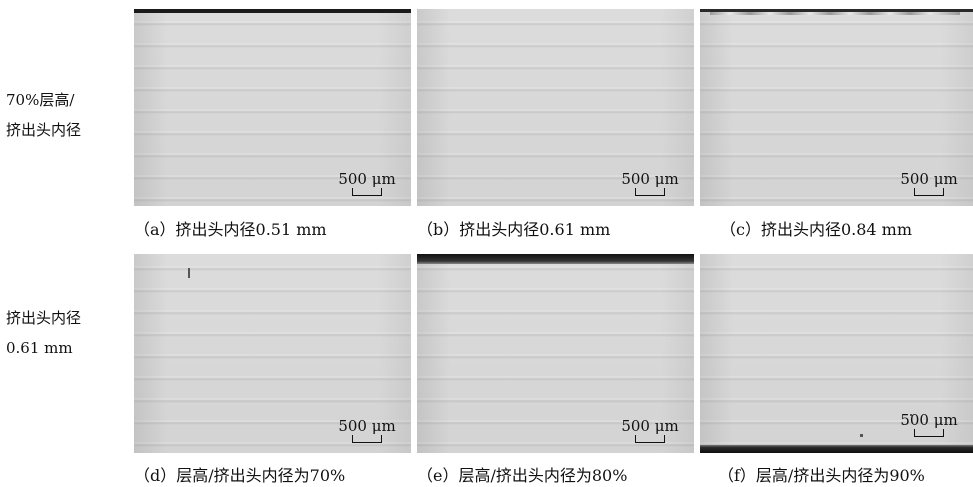  Describe the element at coordinates (650, 179) in the screenshot. I see `scale-label-b: 500 μm` at that location.